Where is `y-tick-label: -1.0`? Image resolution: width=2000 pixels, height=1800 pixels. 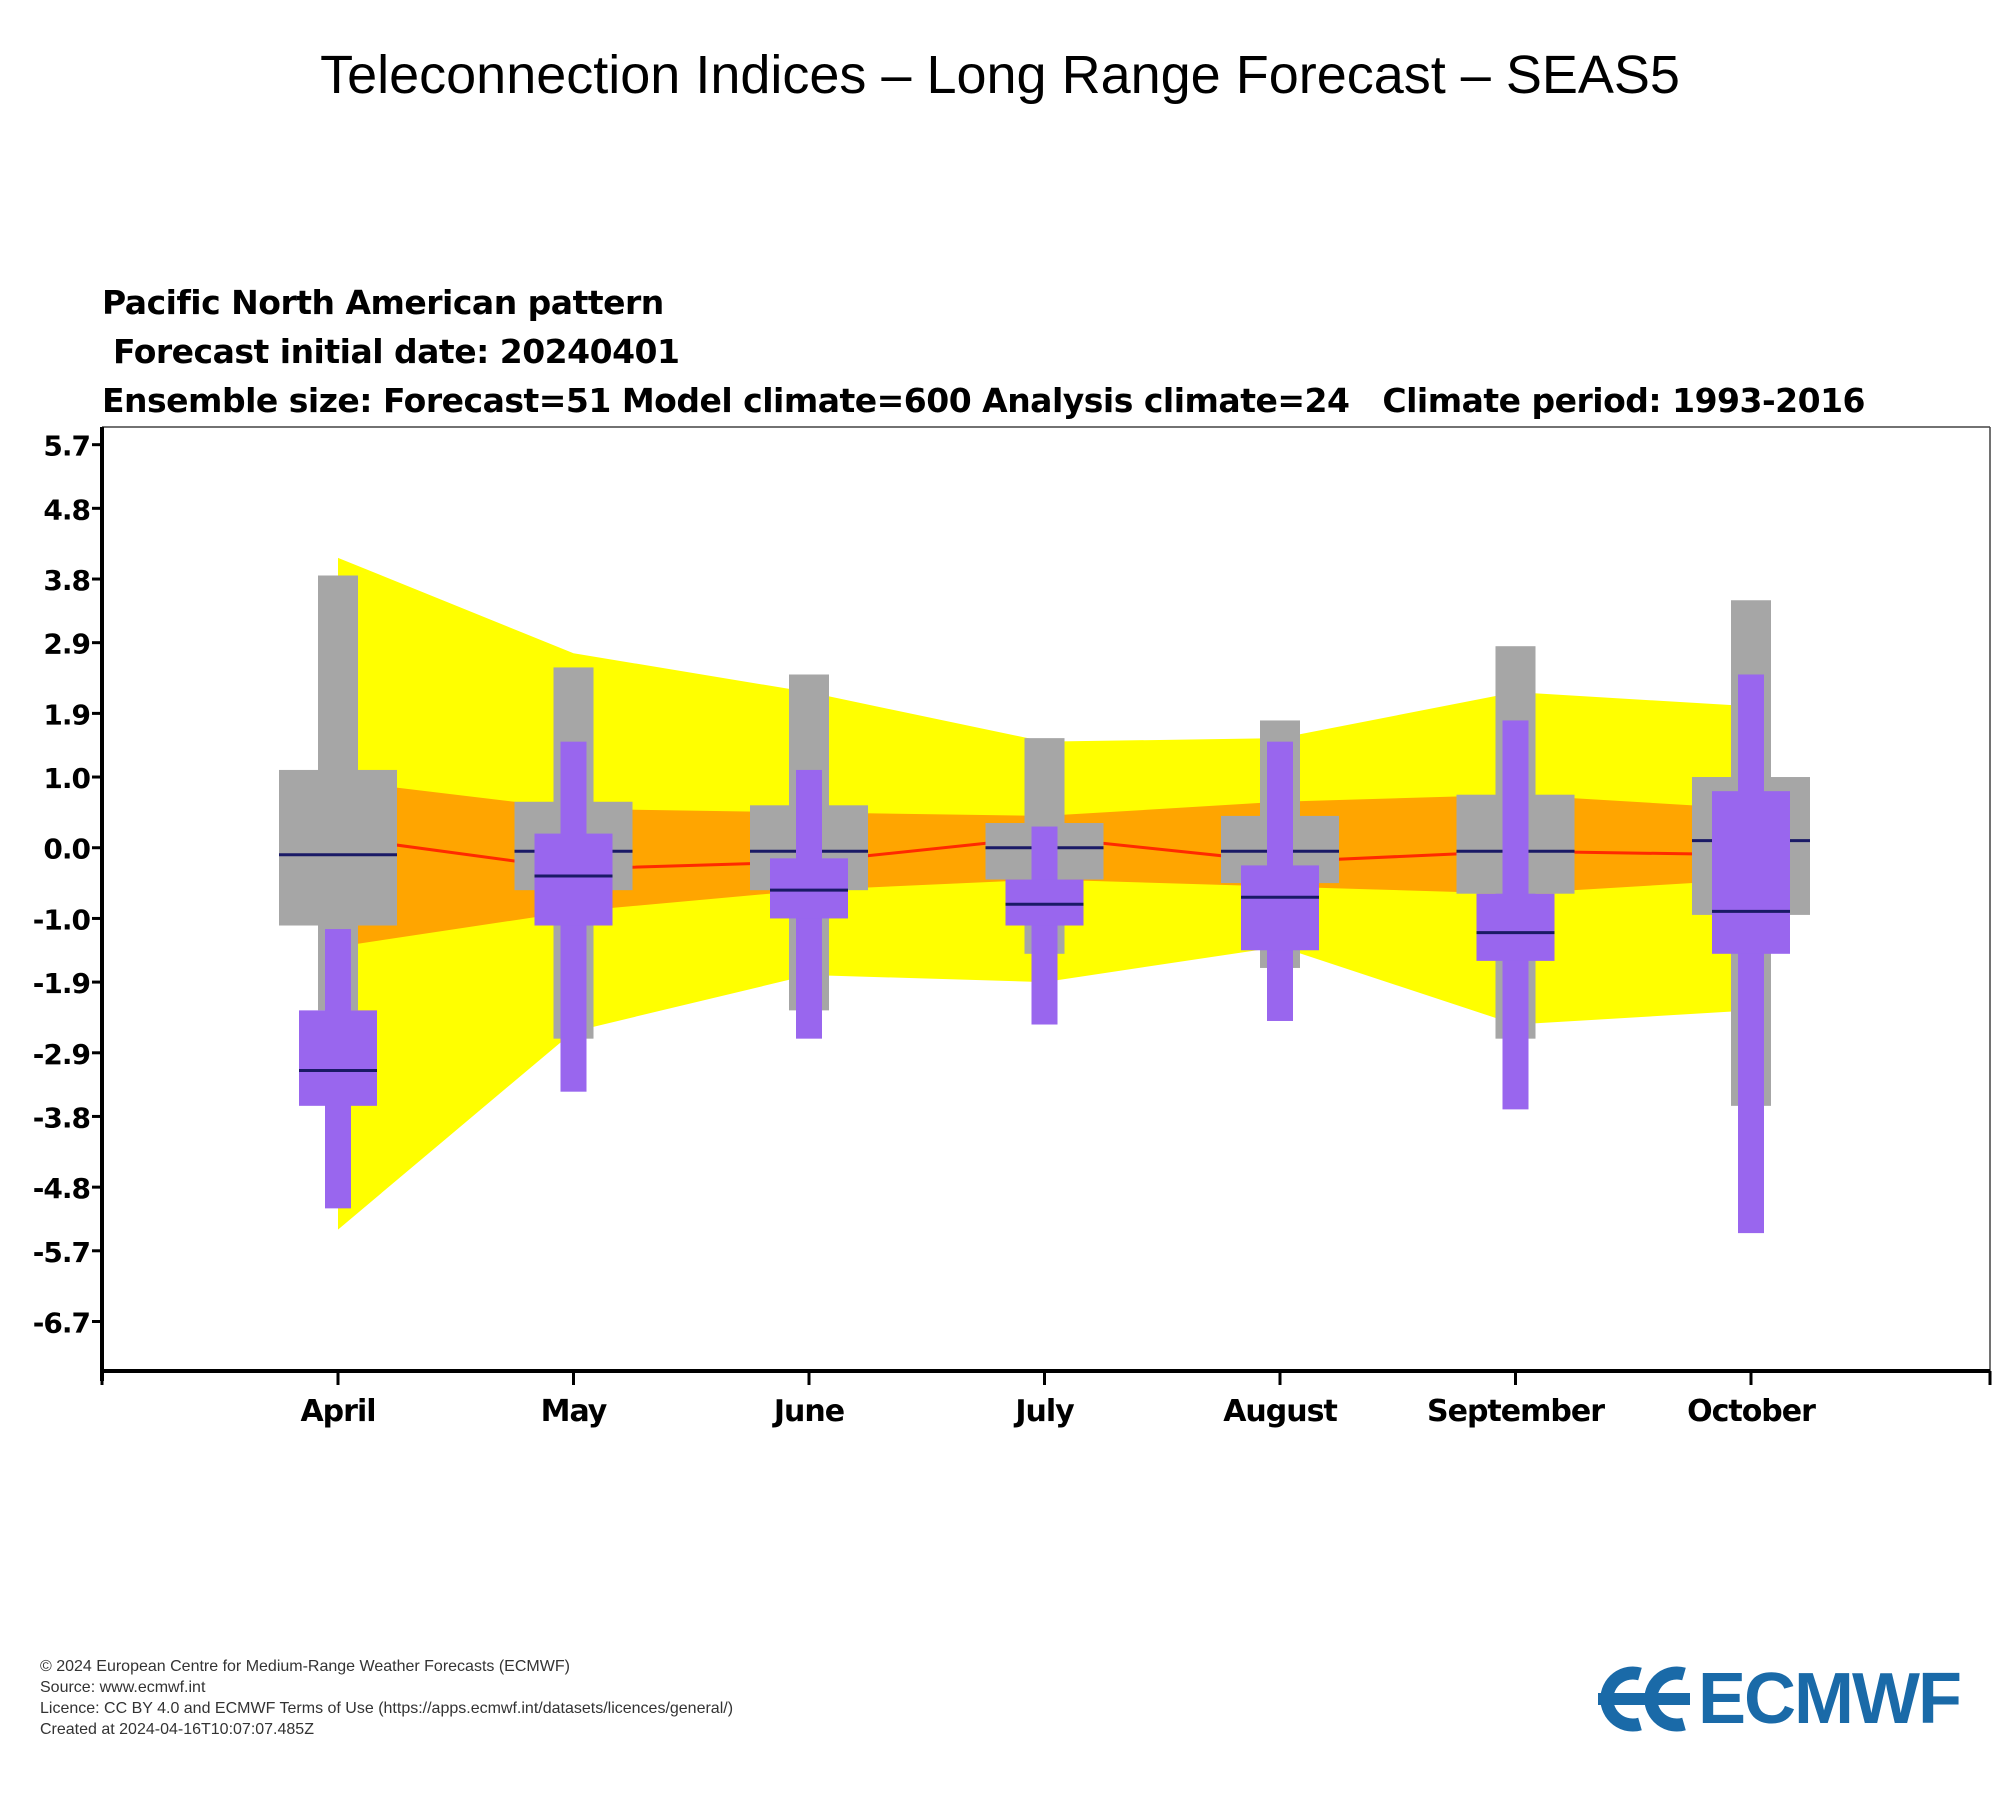 y-tick-label: -1.0 is located at coordinates (62, 919).